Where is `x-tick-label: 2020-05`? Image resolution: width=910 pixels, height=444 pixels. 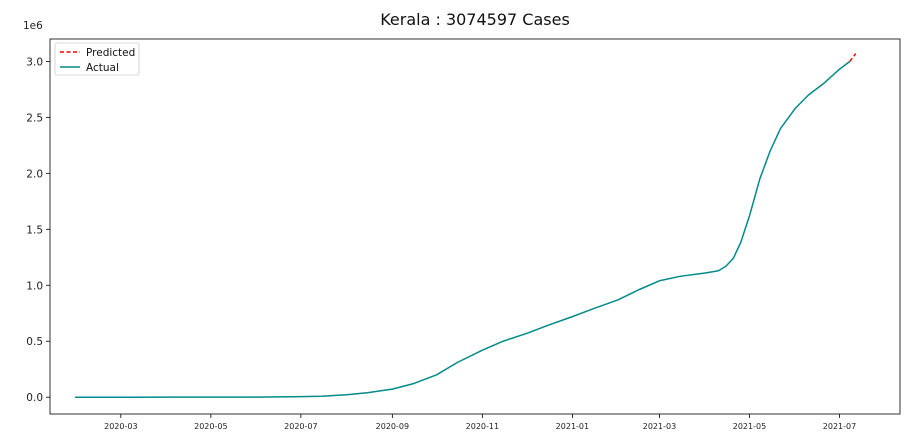
x-tick-label: 2020-05 is located at coordinates (210, 426).